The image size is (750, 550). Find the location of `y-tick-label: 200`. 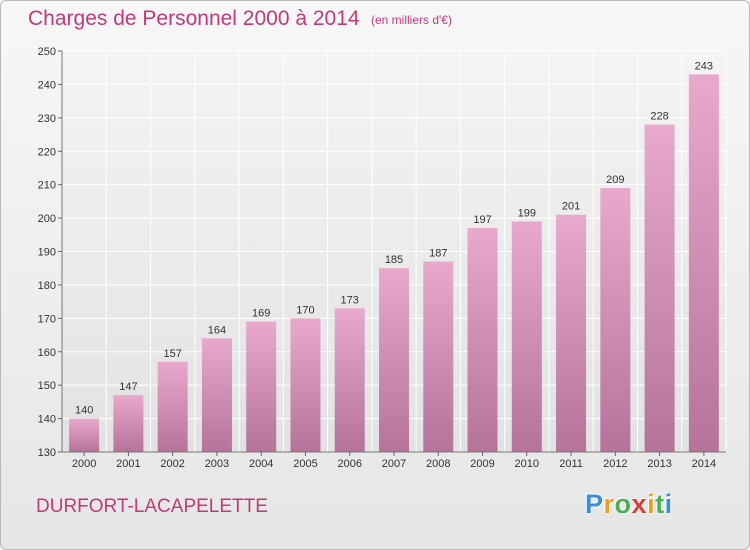

y-tick-label: 200 is located at coordinates (47, 219).